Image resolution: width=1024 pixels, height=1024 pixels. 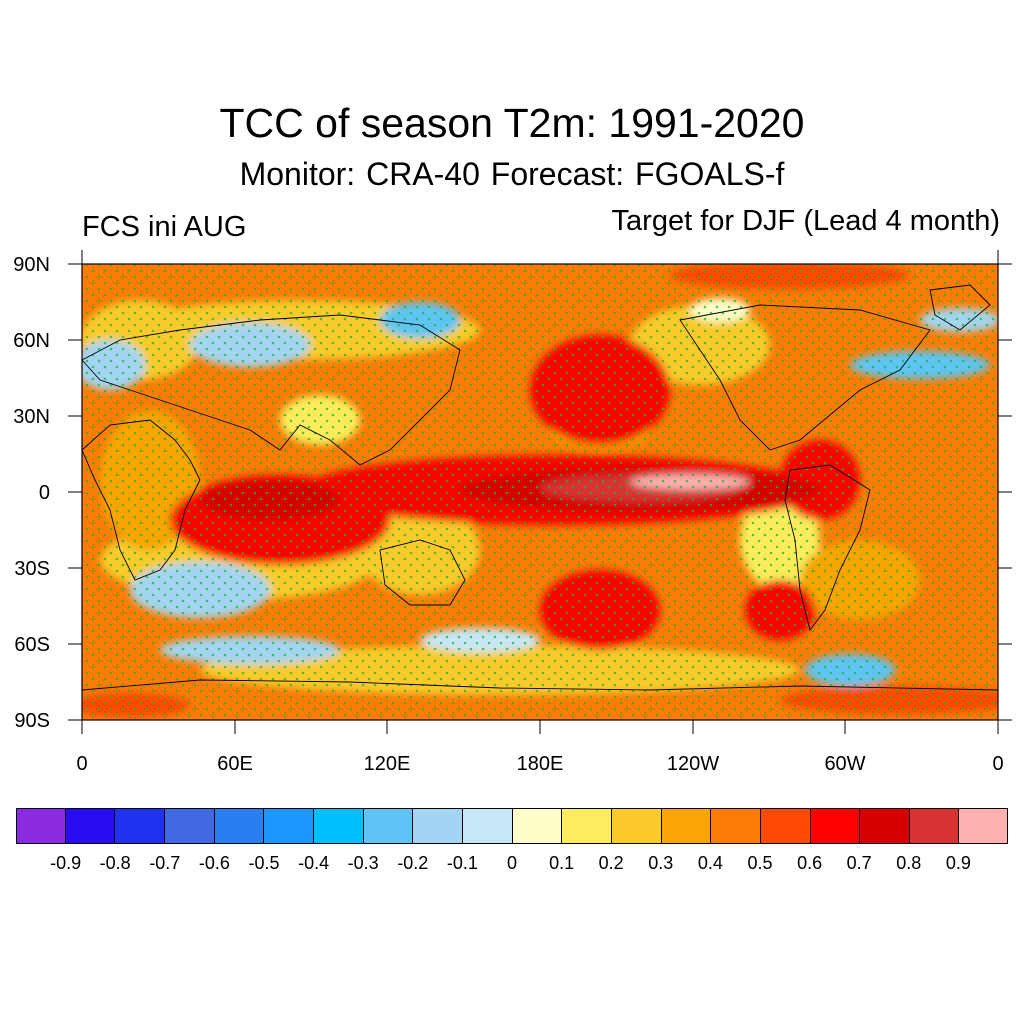 I want to click on australia-outline, so click(x=422, y=572).